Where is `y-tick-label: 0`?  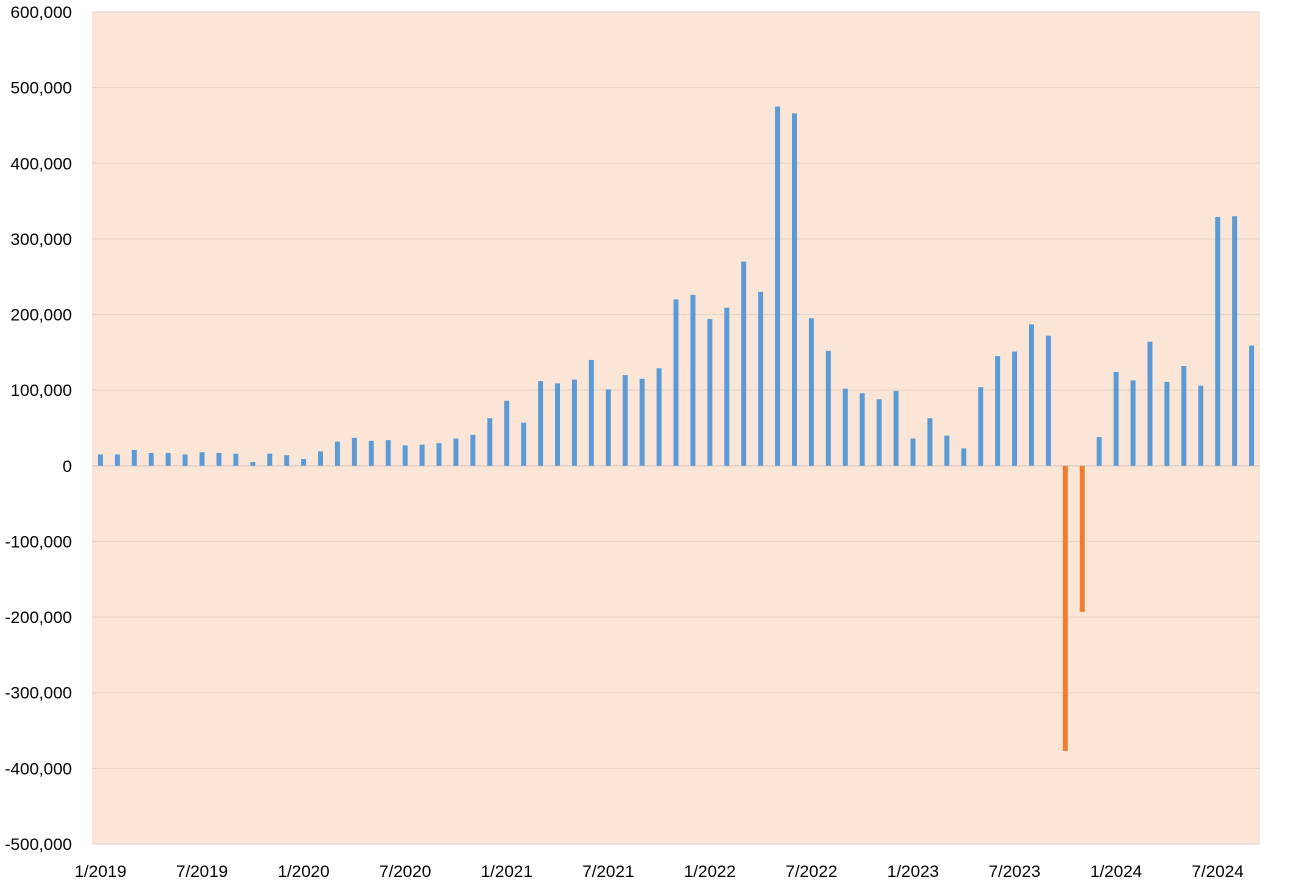
y-tick-label: 0 is located at coordinates (67, 466).